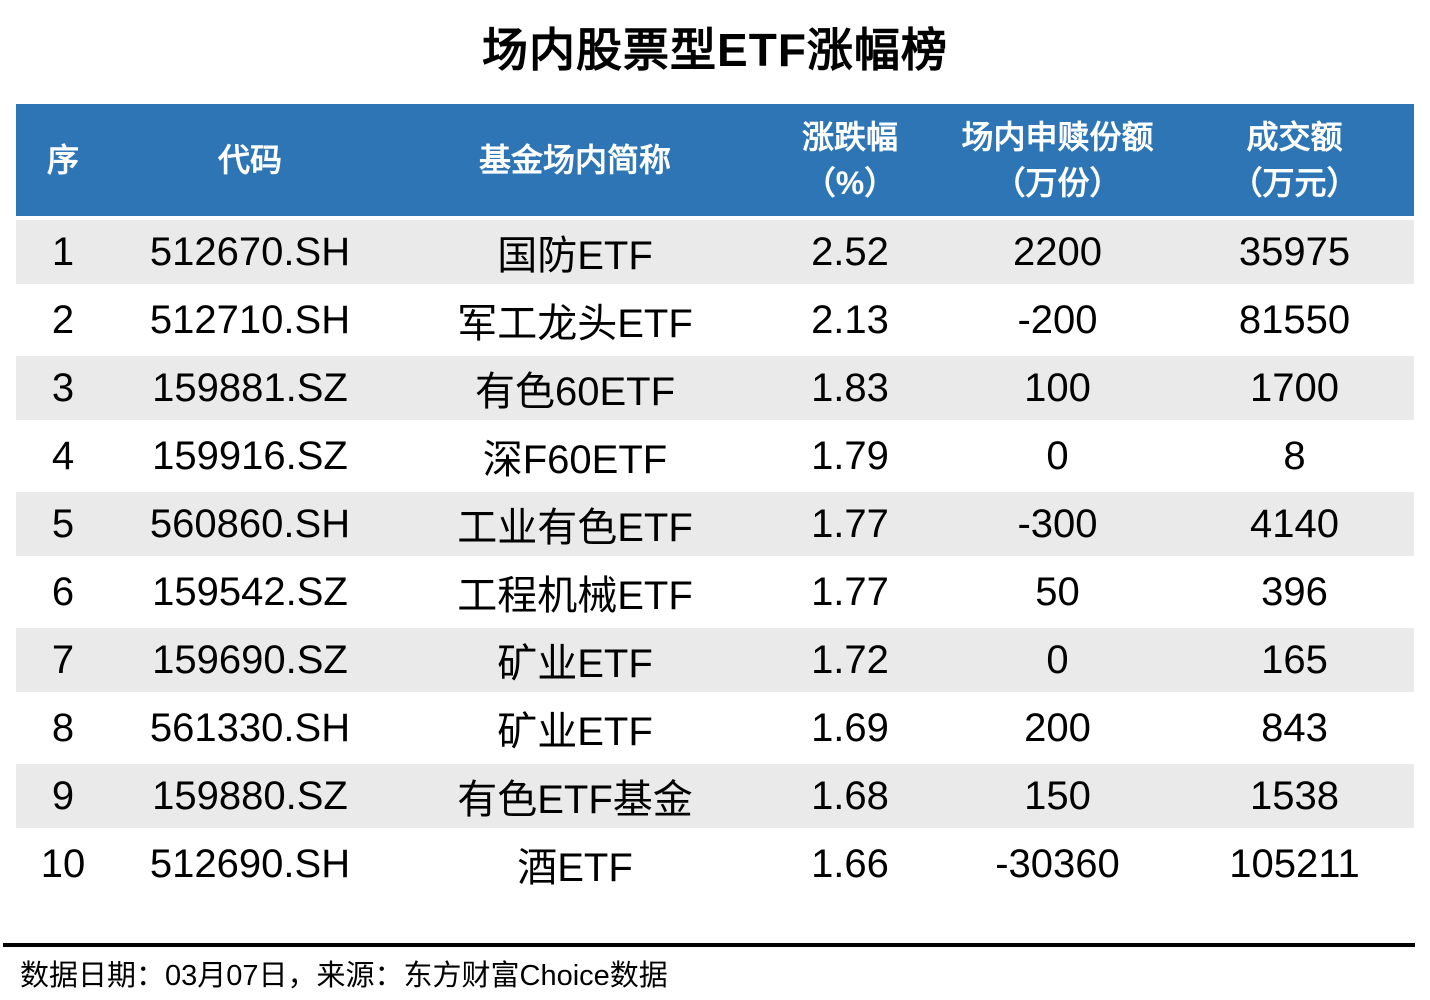  I want to click on table-row: 1 512670.SH 国防ETF 2.52 2200 35975, so click(715, 254).